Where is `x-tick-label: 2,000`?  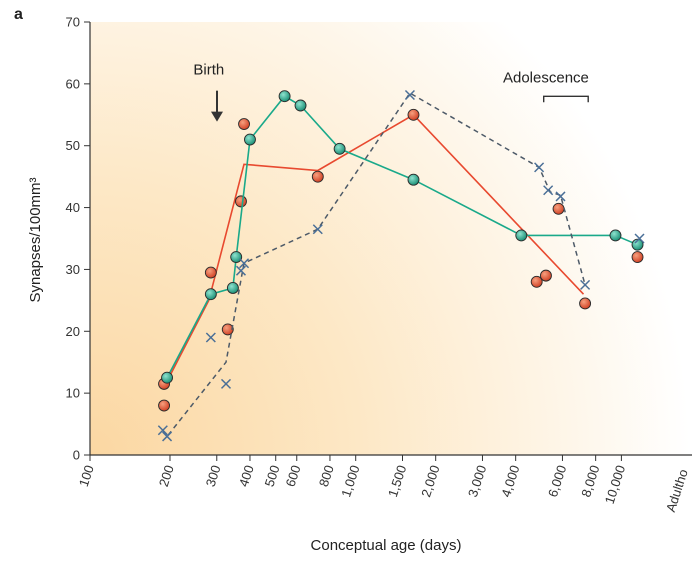 x-tick-label: 2,000 is located at coordinates (430, 481).